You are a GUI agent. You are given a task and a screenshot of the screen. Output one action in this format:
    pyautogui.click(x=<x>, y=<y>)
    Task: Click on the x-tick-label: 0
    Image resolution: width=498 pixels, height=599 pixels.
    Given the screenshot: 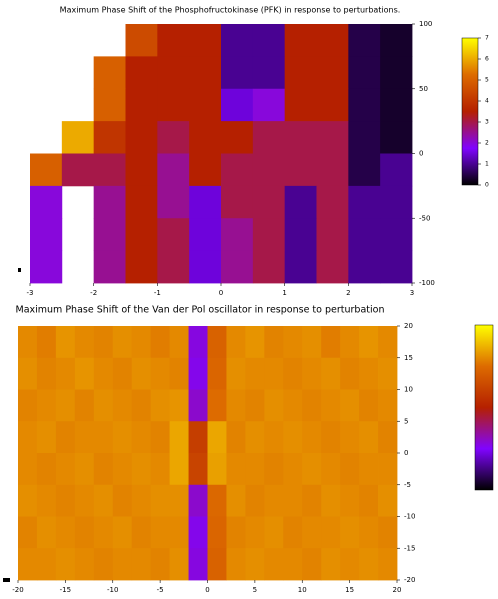 What is the action you would take?
    pyautogui.click(x=207, y=590)
    